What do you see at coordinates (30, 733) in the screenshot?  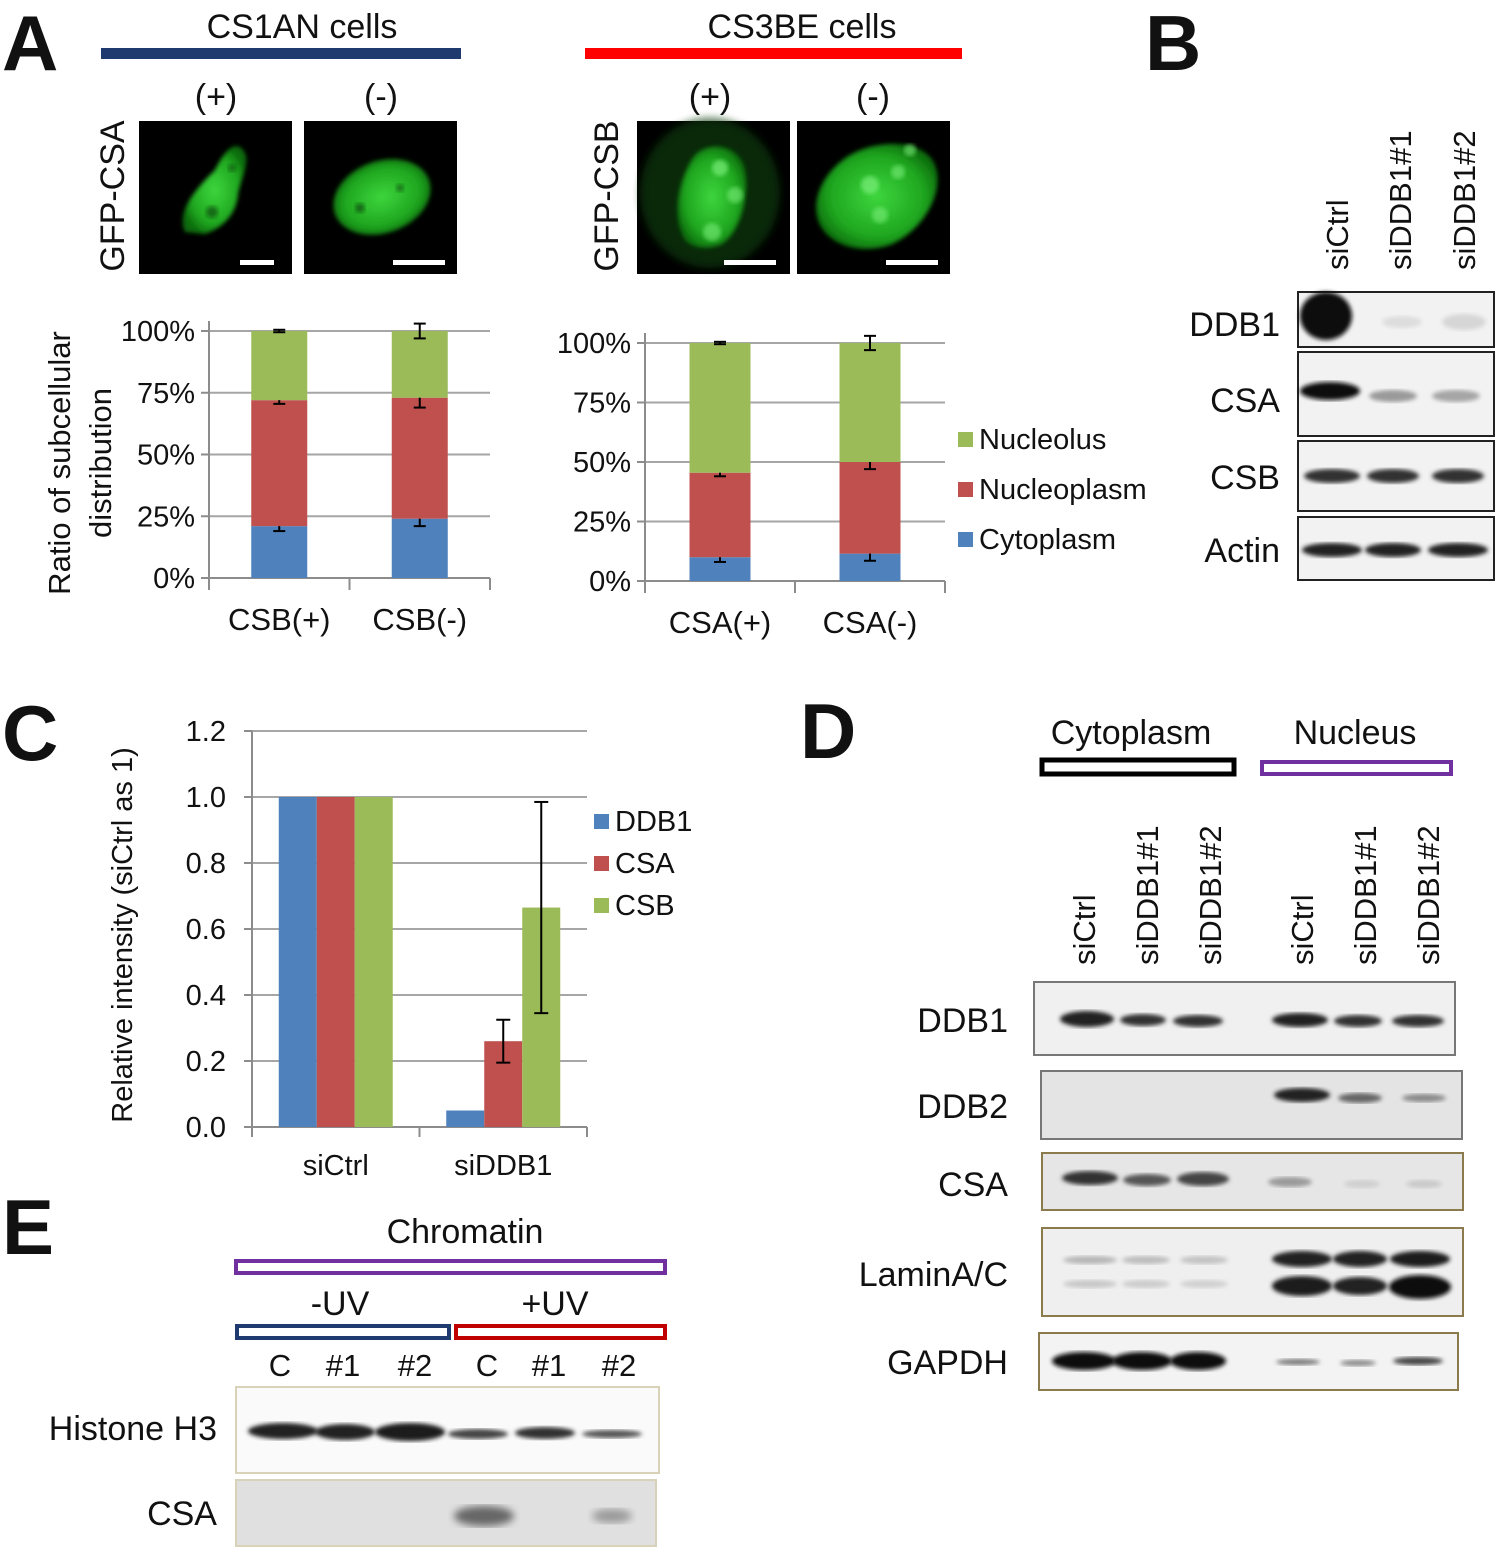 I see `panel-label-c: C` at bounding box center [30, 733].